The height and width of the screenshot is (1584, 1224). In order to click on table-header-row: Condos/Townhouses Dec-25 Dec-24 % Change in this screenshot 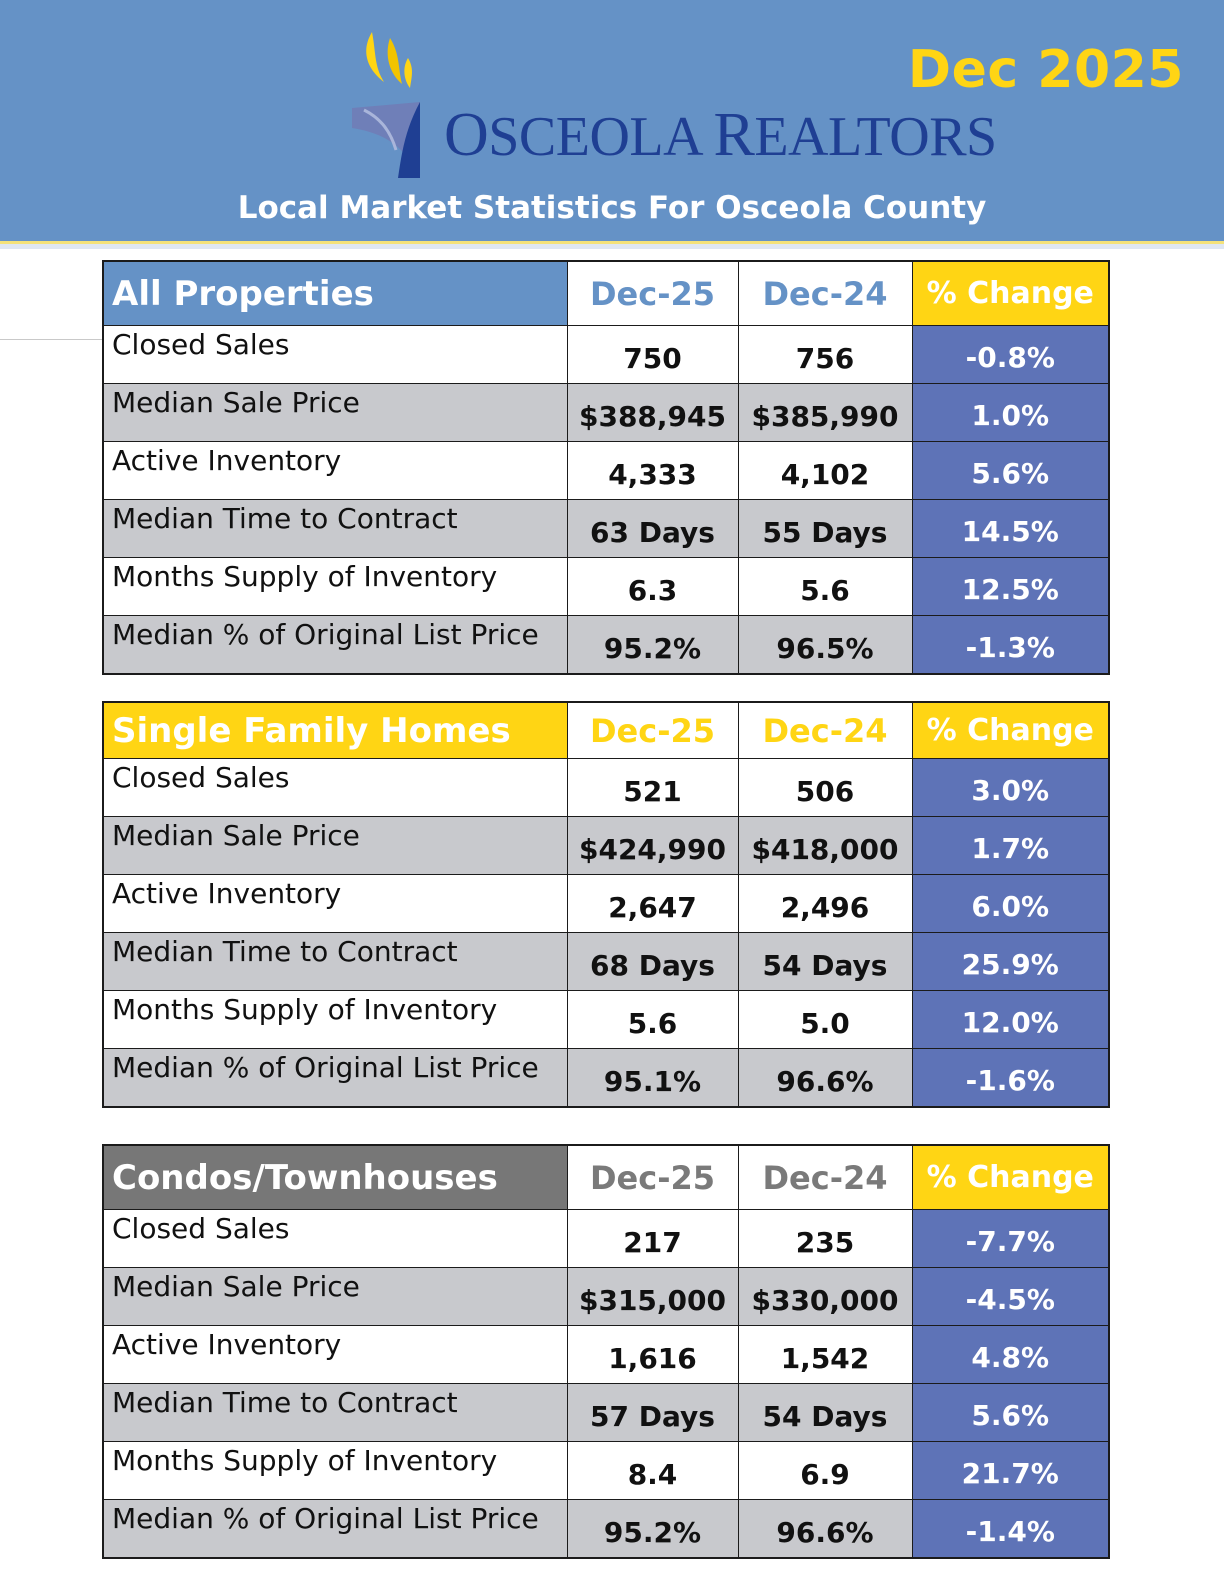, I will do `click(606, 1177)`.